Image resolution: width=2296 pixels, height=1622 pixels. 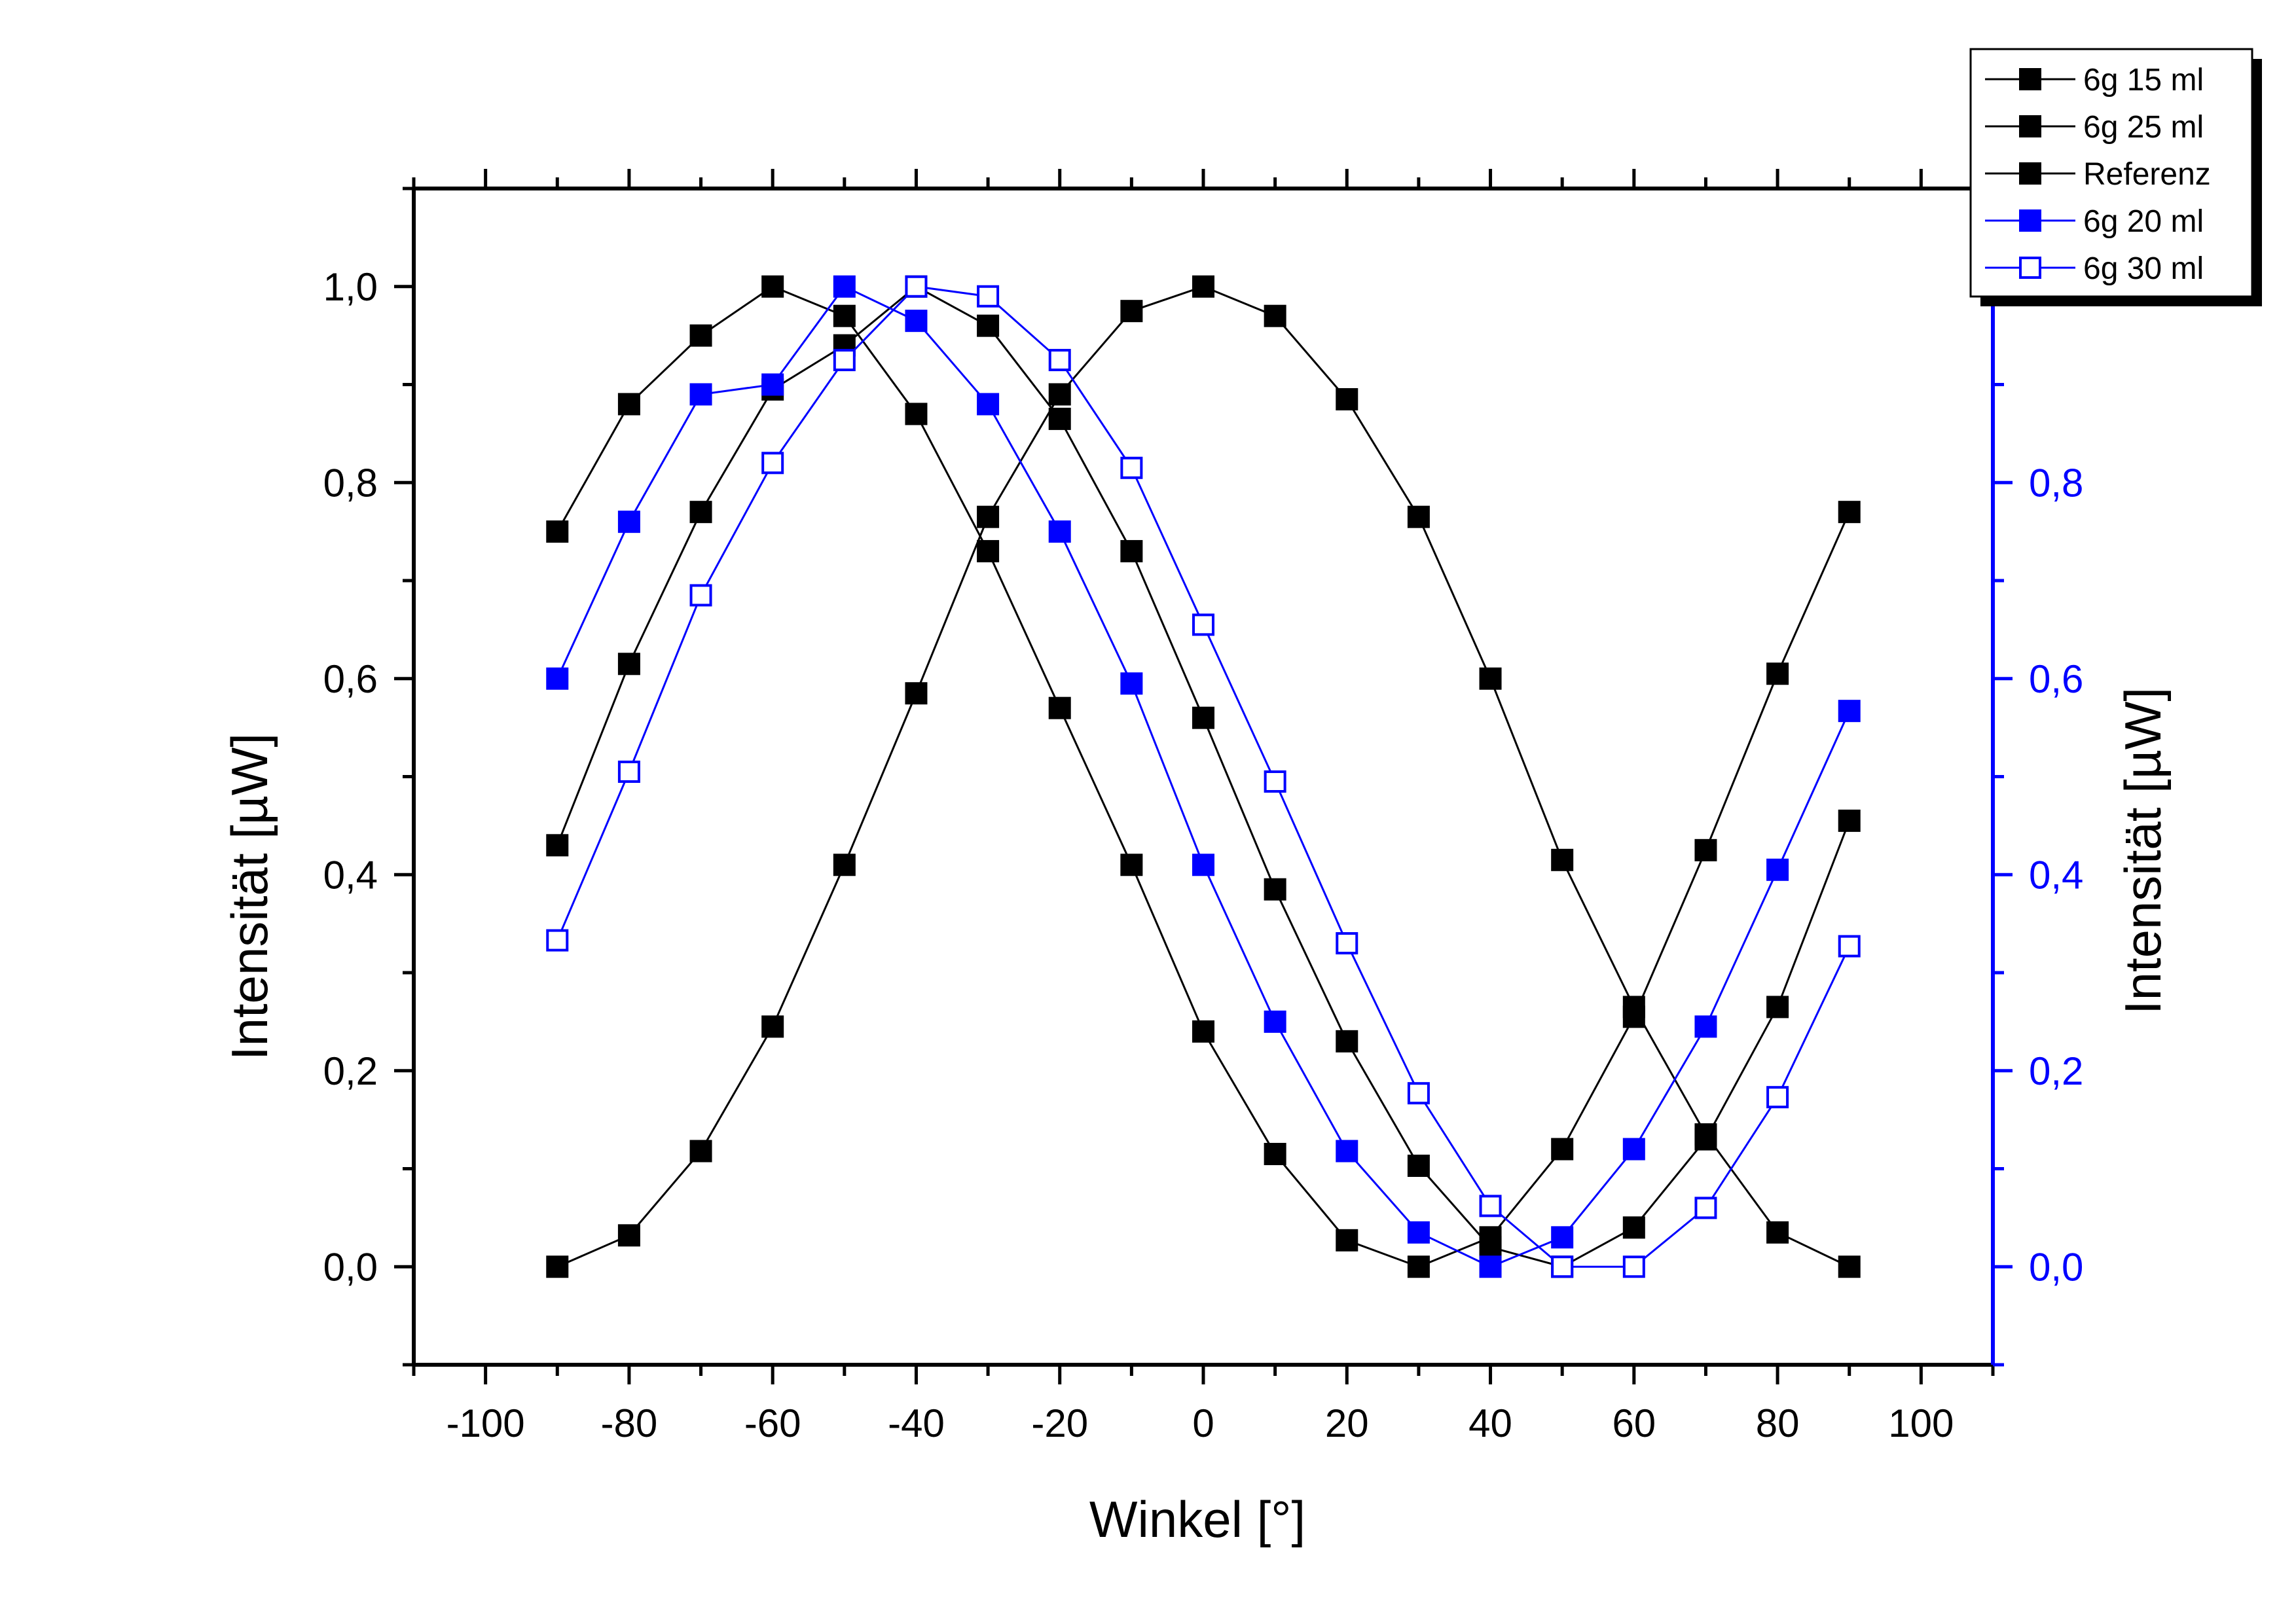 I want to click on x-tick-label: -80, so click(x=629, y=1423).